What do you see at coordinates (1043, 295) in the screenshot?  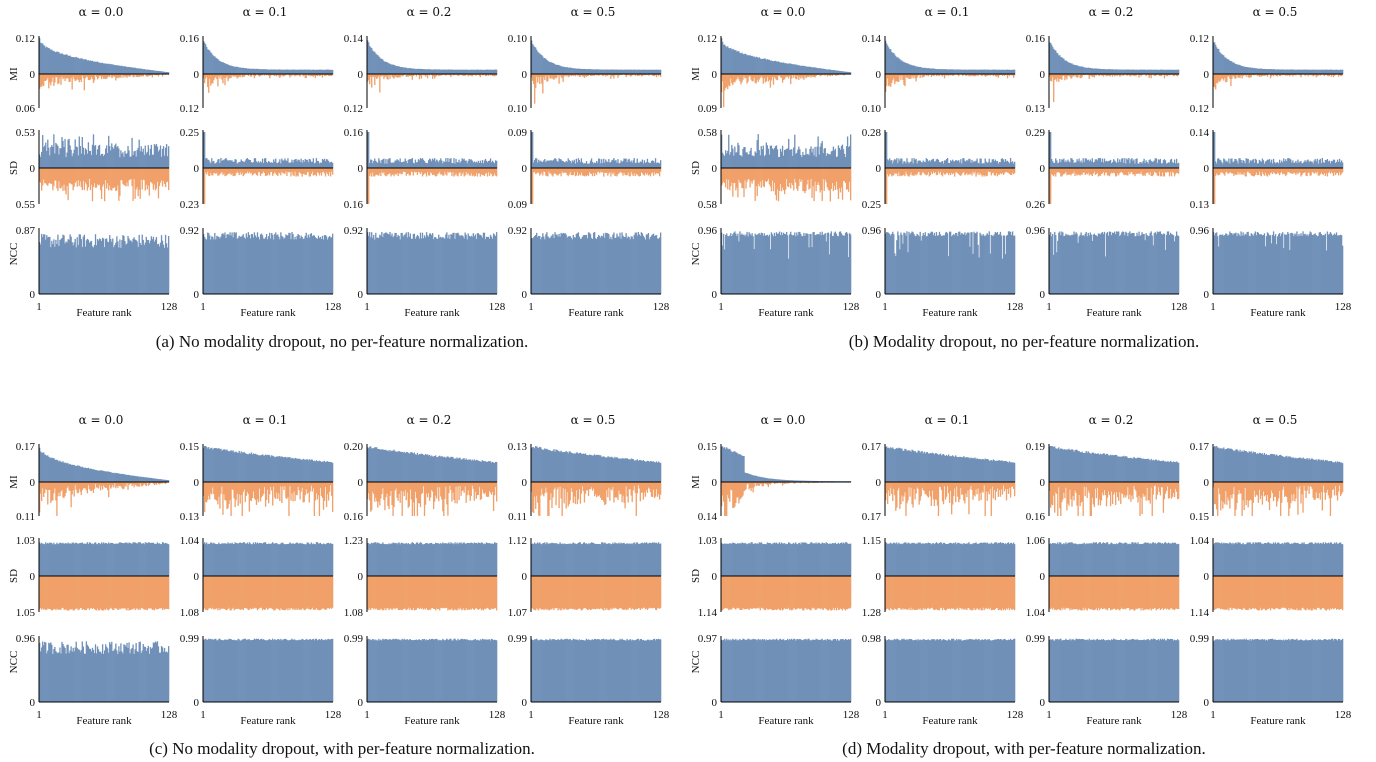 I see `ncc-zero-tick: 0` at bounding box center [1043, 295].